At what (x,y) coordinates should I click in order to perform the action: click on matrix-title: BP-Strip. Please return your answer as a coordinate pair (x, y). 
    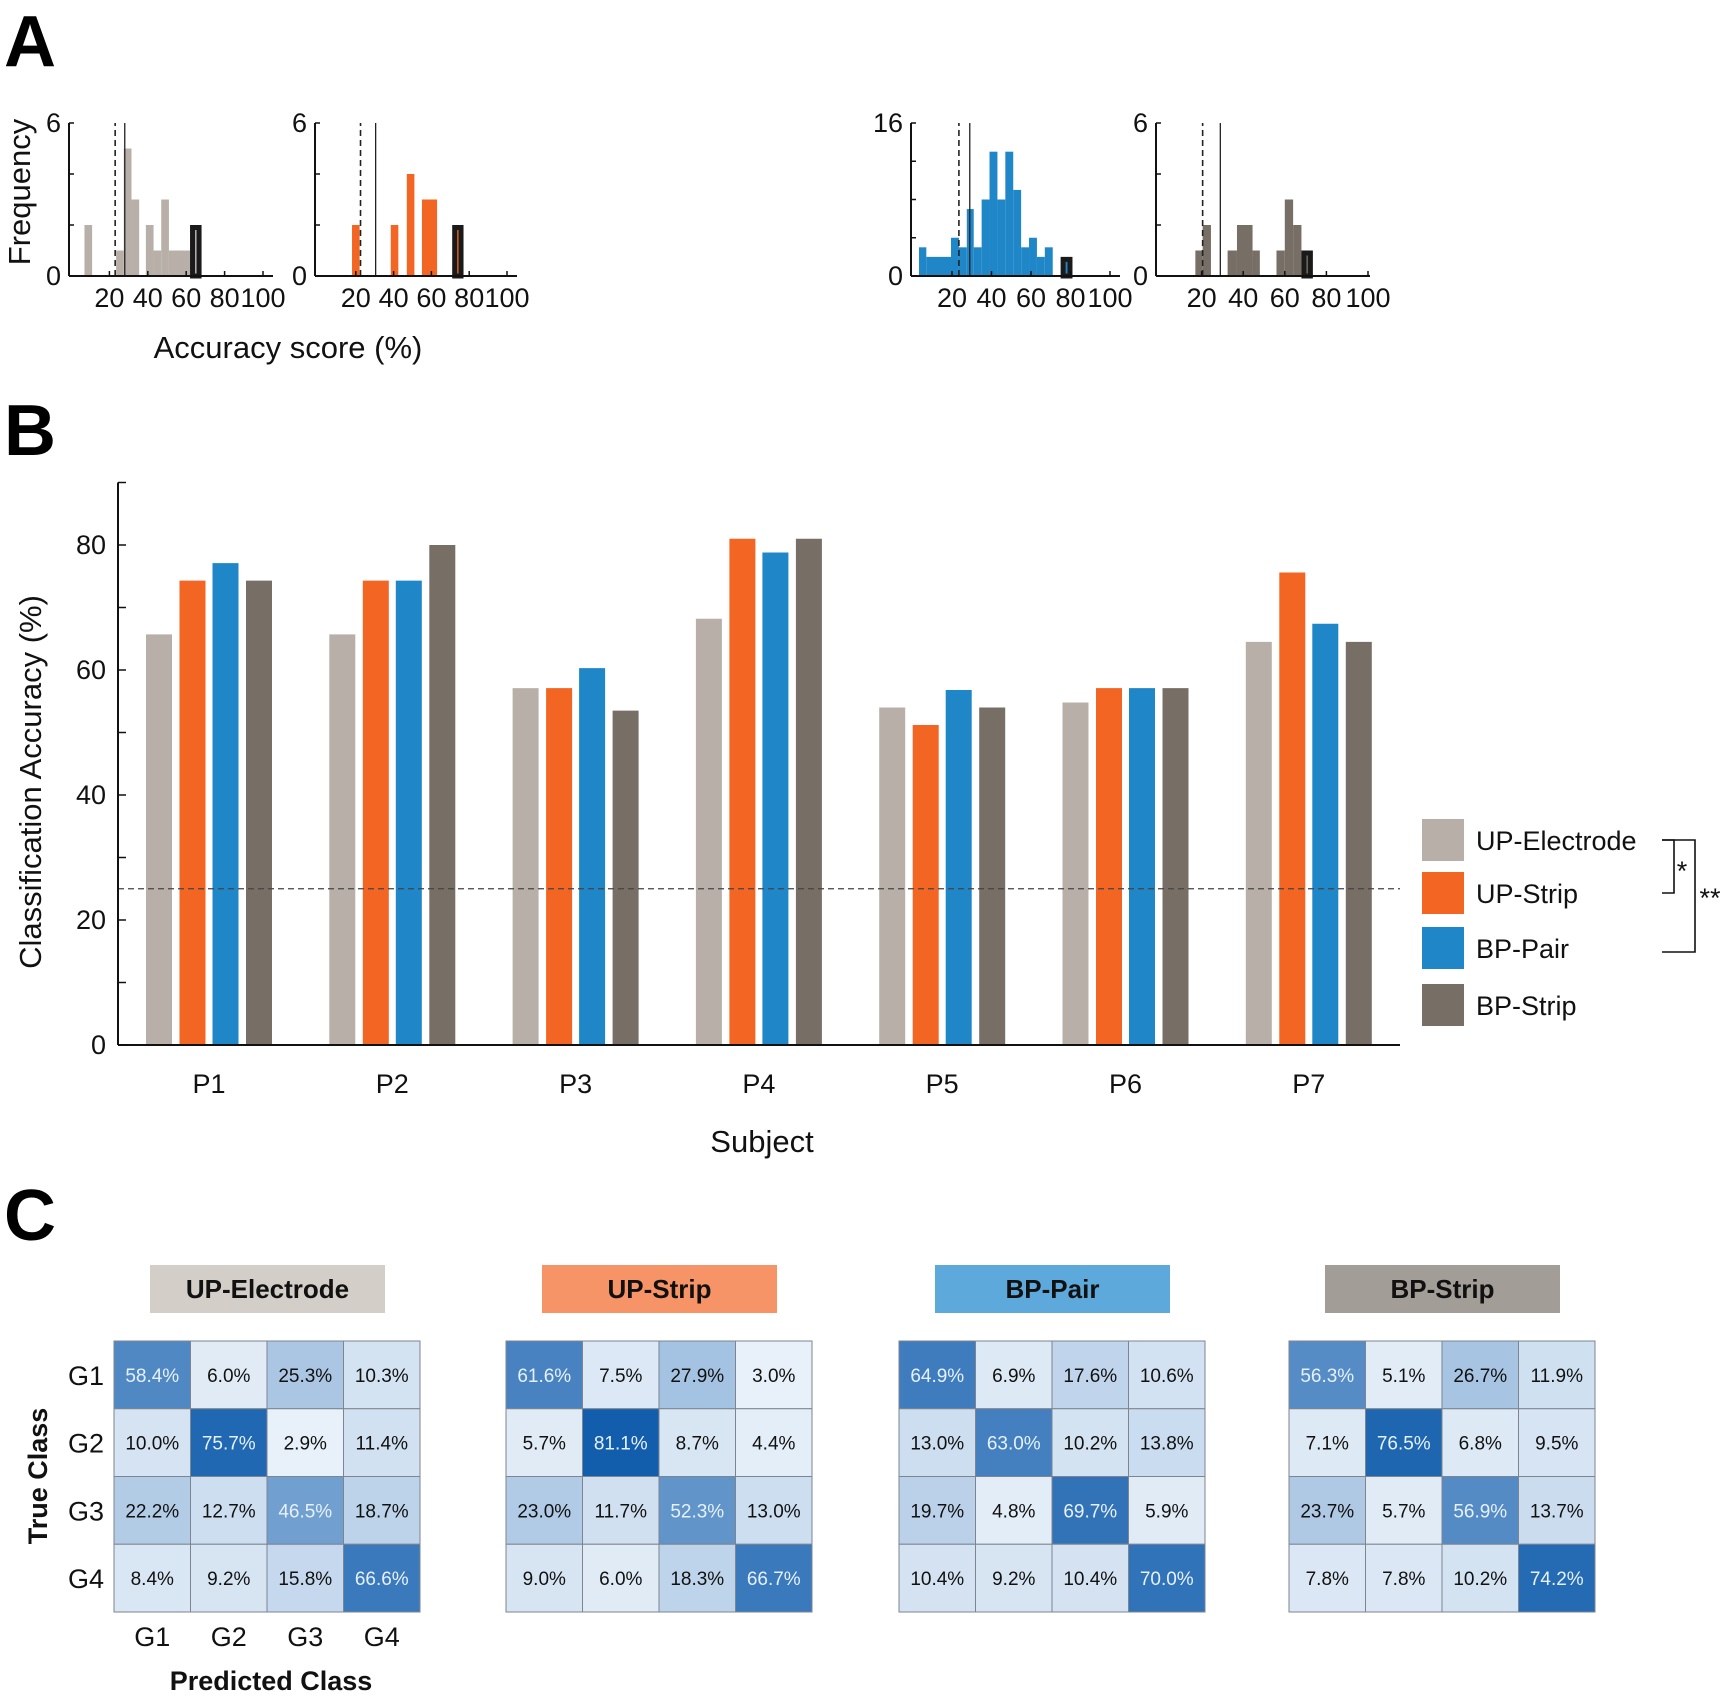
    Looking at the image, I should click on (1443, 1289).